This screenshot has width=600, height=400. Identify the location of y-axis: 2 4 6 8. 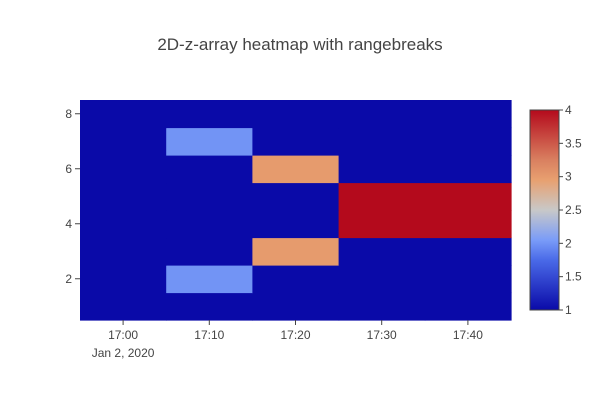
(72, 196).